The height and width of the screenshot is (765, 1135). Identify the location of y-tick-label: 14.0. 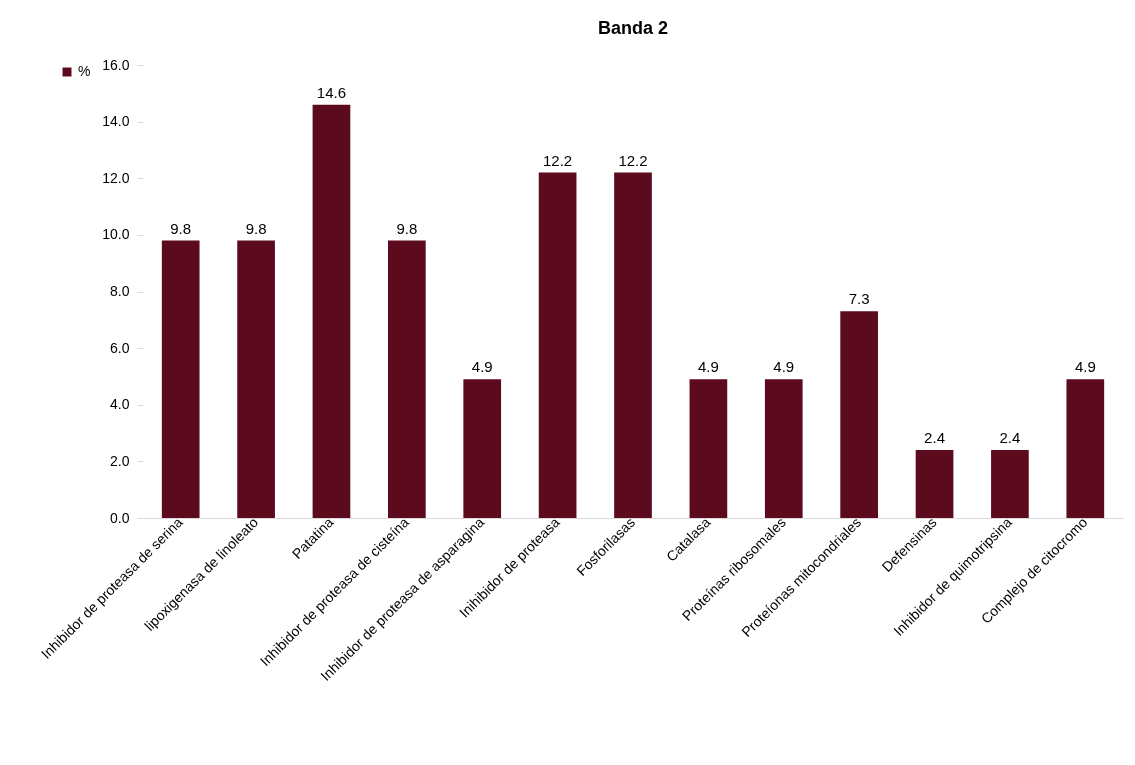
(116, 121).